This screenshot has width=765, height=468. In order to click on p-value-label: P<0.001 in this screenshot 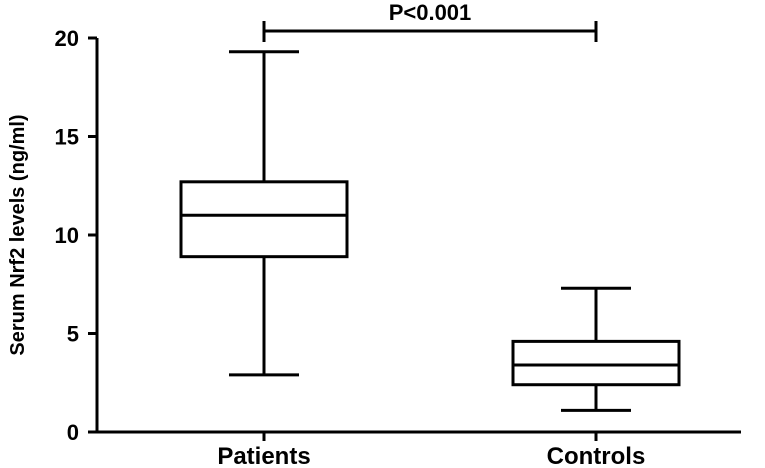, I will do `click(430, 12)`.